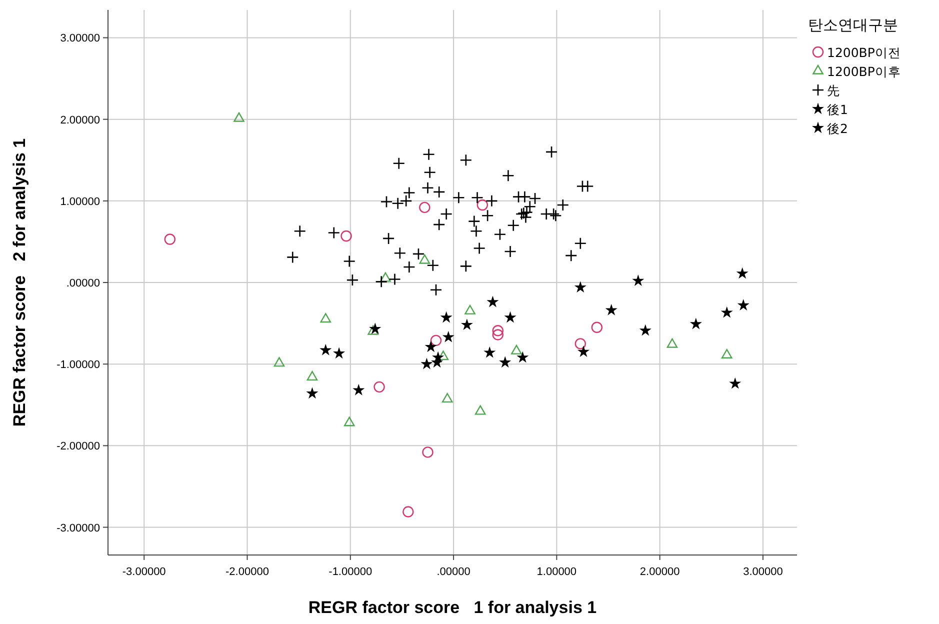 This screenshot has width=939, height=624. Describe the element at coordinates (833, 90) in the screenshot. I see `legend-label: 先` at that location.